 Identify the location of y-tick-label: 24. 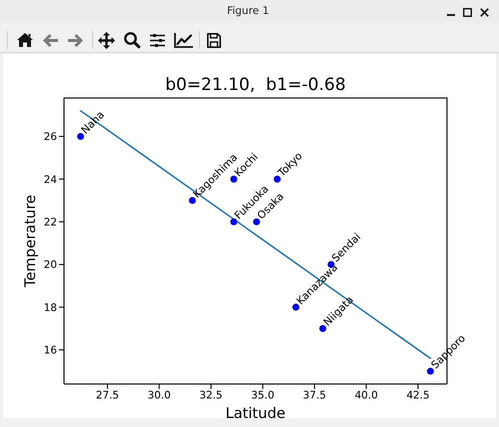
(51, 180).